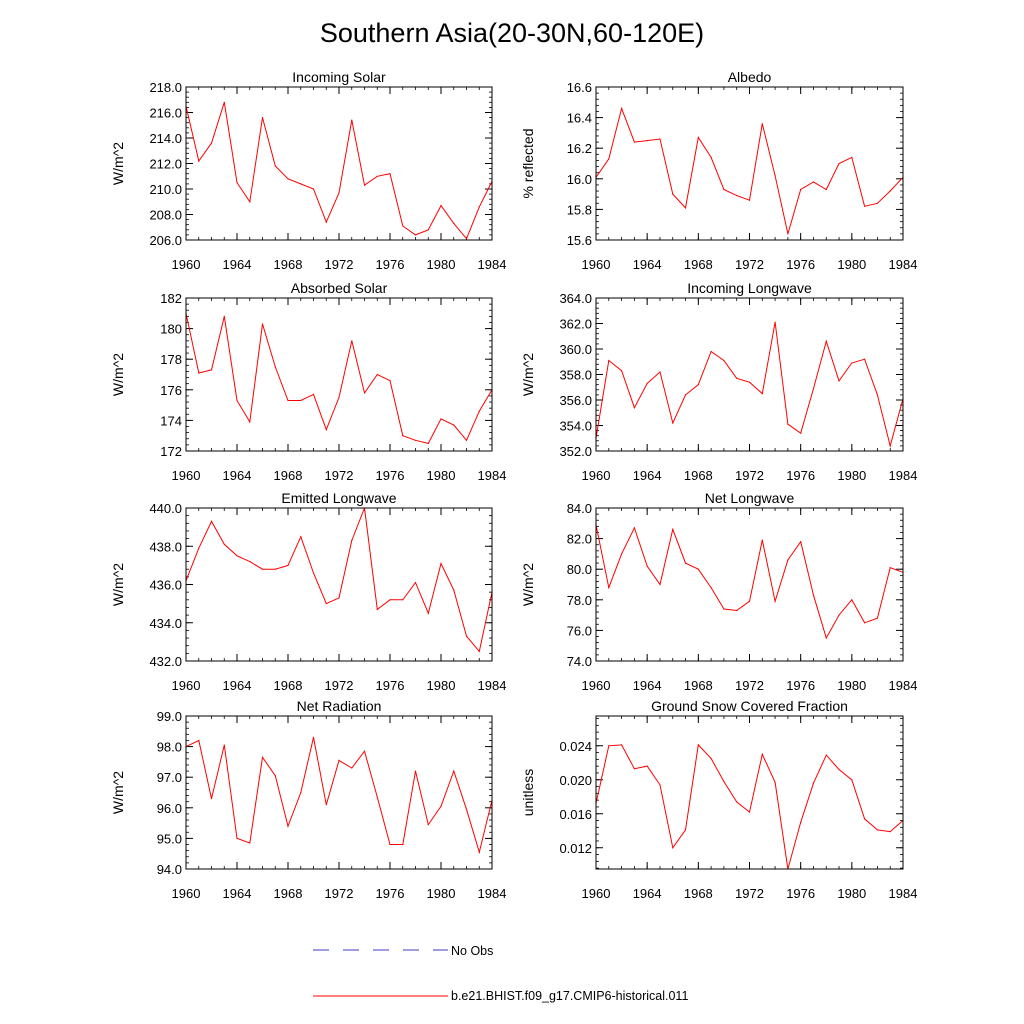 The image size is (1024, 1024). What do you see at coordinates (575, 324) in the screenshot?
I see `y-tick-label: 362.0` at bounding box center [575, 324].